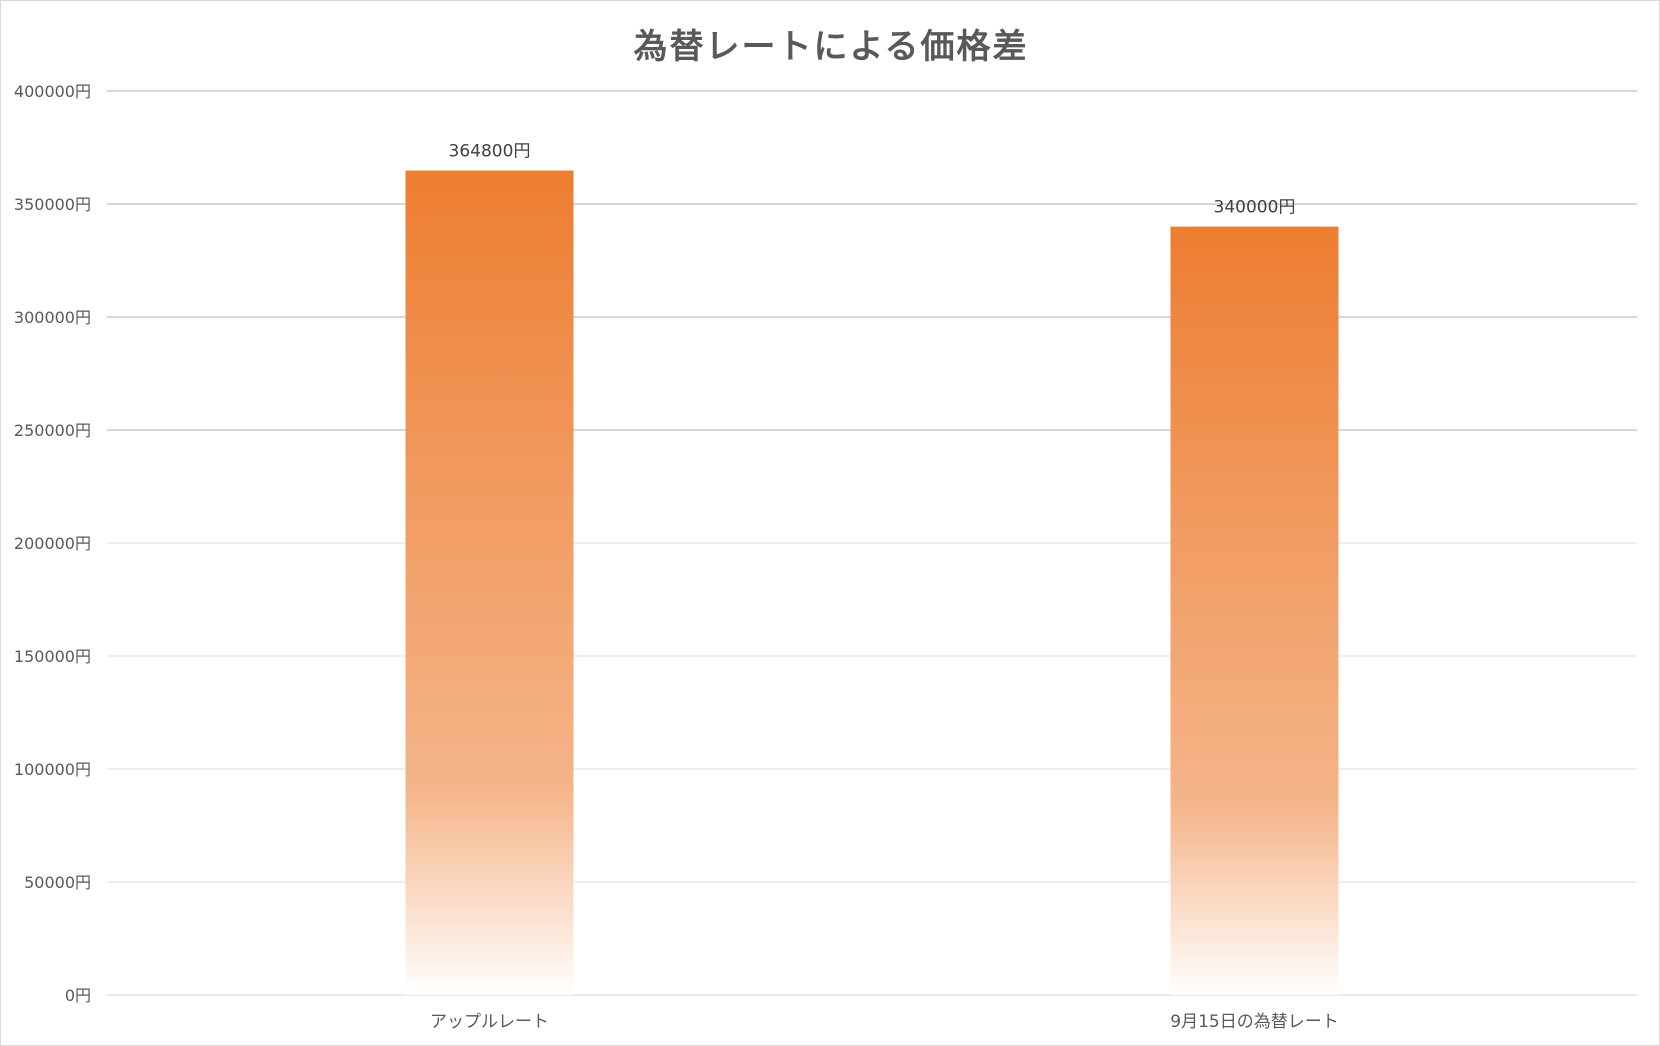  I want to click on x-axis-categories: アップルレート 9月15日の為替レート, so click(884, 1022).